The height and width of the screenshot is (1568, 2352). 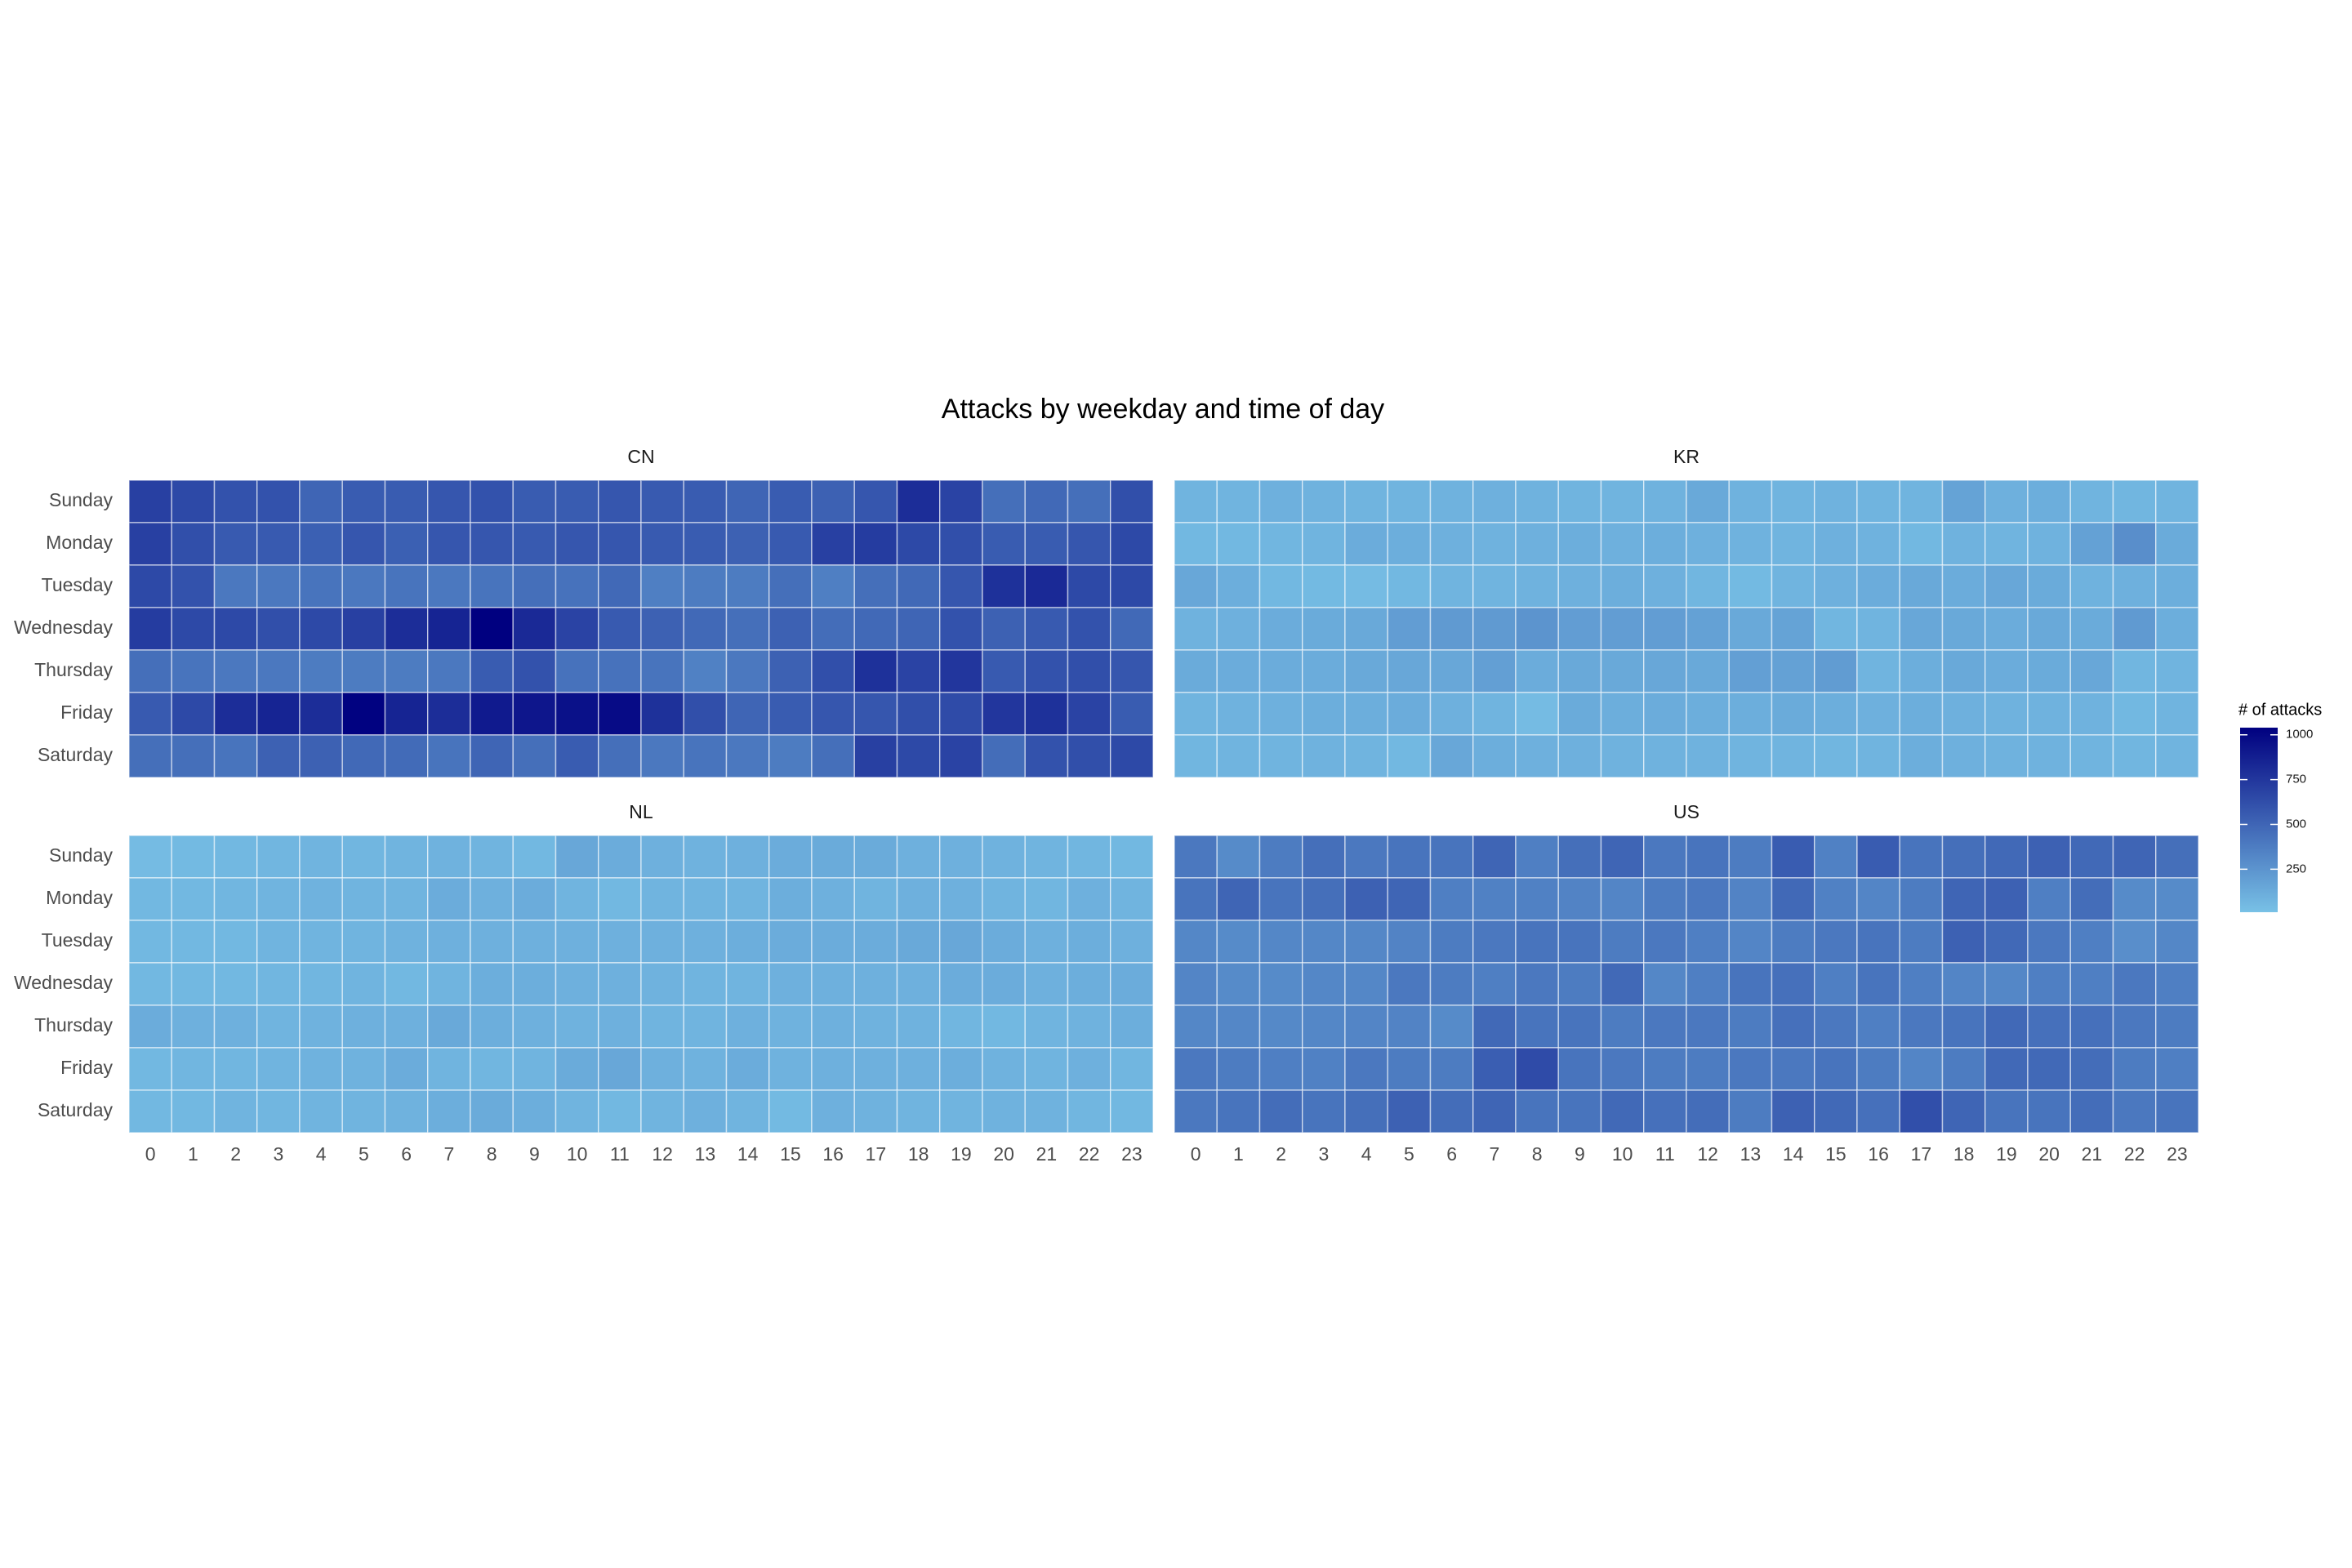 I want to click on x-tick-label: 2, so click(x=236, y=1154).